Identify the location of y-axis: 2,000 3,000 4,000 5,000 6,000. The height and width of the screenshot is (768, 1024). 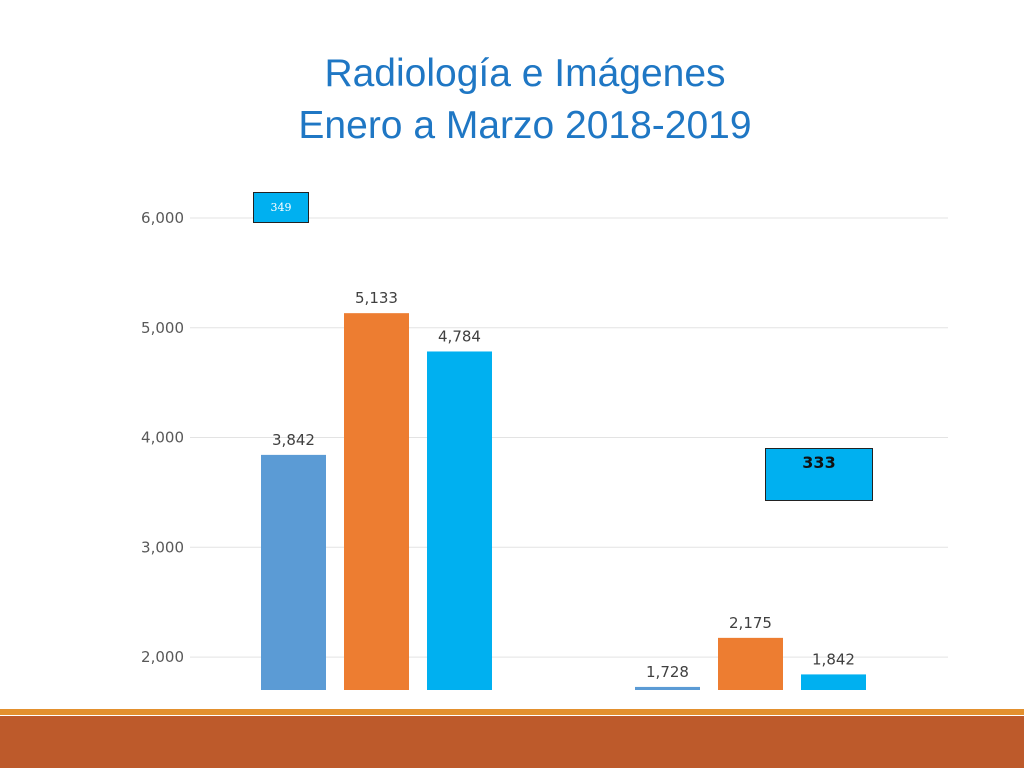
(162, 437).